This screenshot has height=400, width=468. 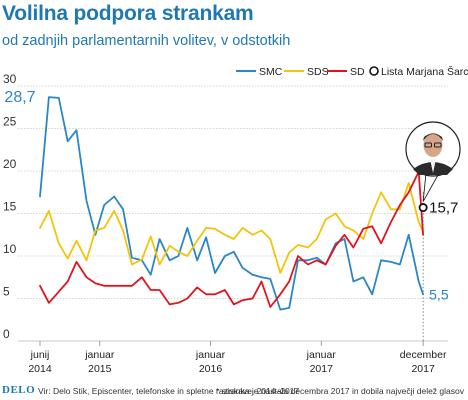 I want to click on portrait-glasses-left, so click(x=428, y=145).